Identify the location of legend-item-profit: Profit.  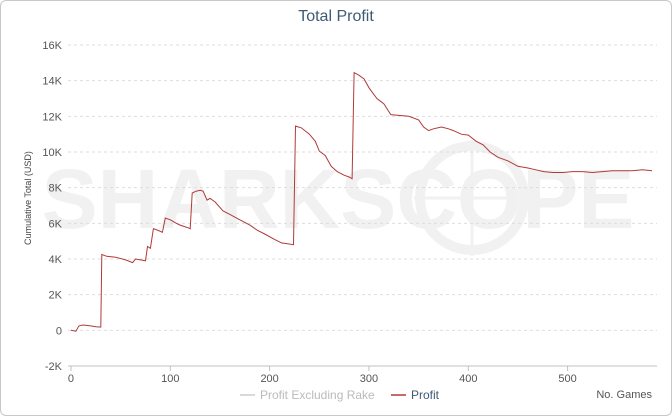
(415, 395).